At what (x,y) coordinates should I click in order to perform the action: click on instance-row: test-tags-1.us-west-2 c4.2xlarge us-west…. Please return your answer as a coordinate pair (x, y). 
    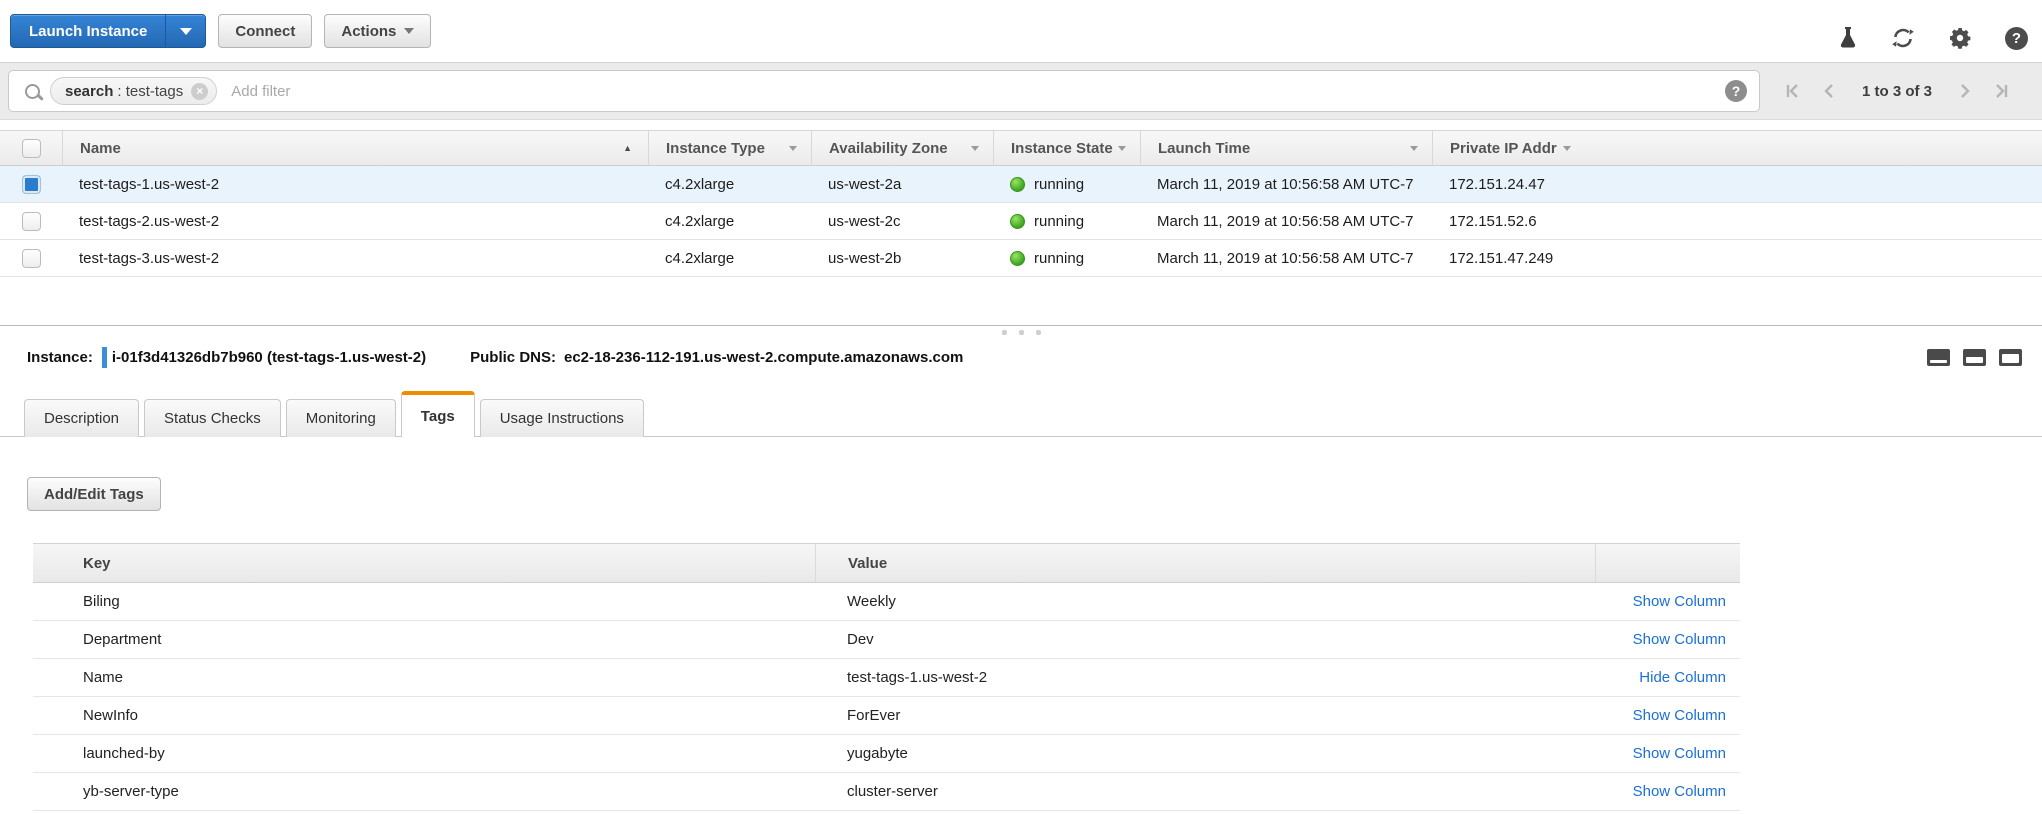
    Looking at the image, I should click on (1021, 184).